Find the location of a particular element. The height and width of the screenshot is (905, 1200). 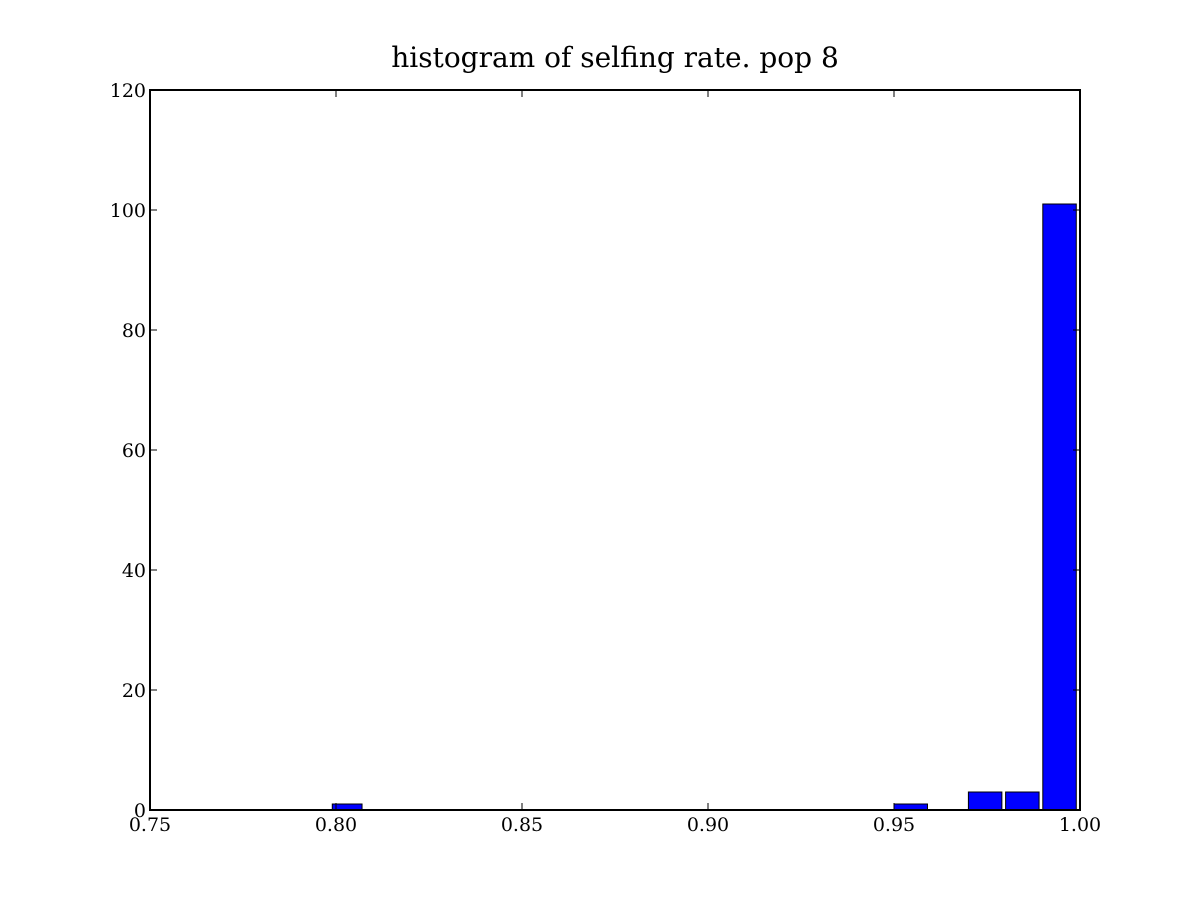

x-tick-label: 0.95 is located at coordinates (894, 825).